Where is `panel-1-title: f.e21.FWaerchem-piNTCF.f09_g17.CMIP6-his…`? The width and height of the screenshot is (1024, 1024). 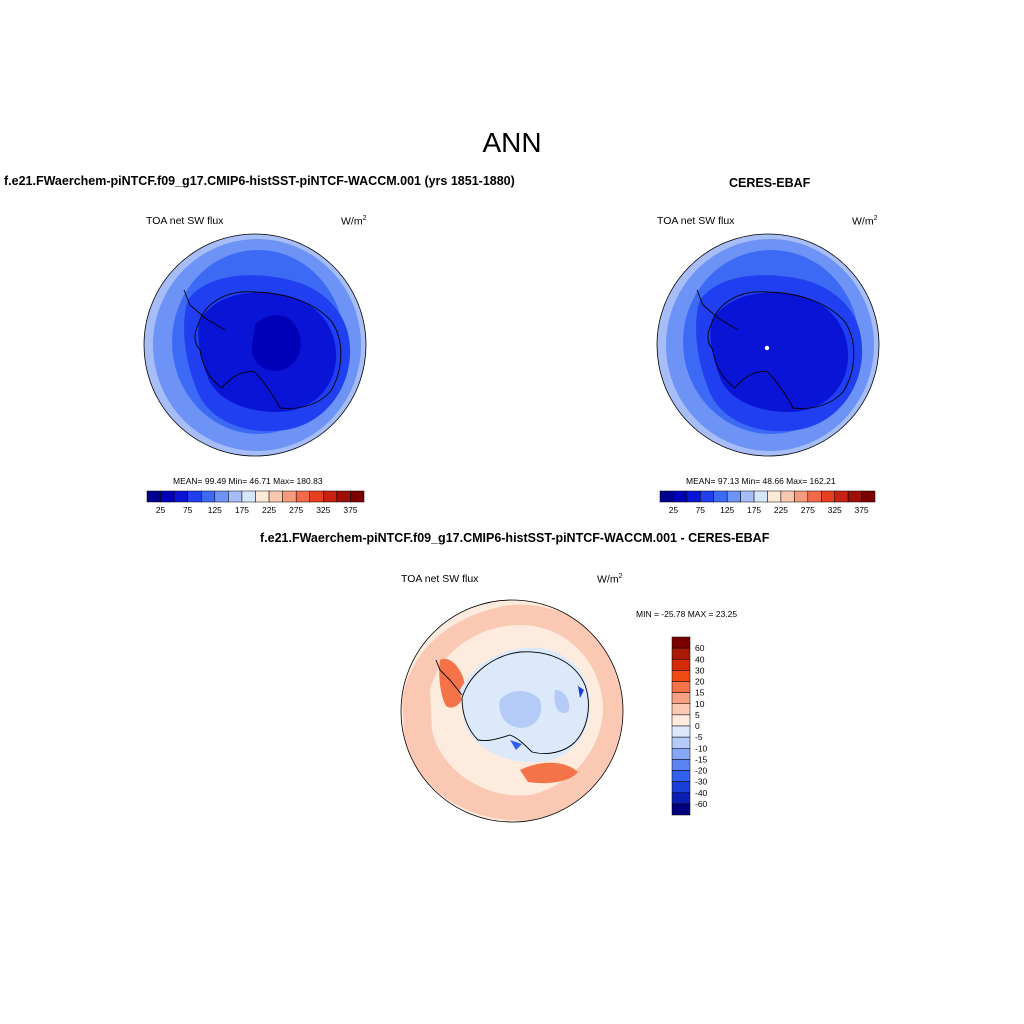 panel-1-title: f.e21.FWaerchem-piNTCF.f09_g17.CMIP6-his… is located at coordinates (259, 181).